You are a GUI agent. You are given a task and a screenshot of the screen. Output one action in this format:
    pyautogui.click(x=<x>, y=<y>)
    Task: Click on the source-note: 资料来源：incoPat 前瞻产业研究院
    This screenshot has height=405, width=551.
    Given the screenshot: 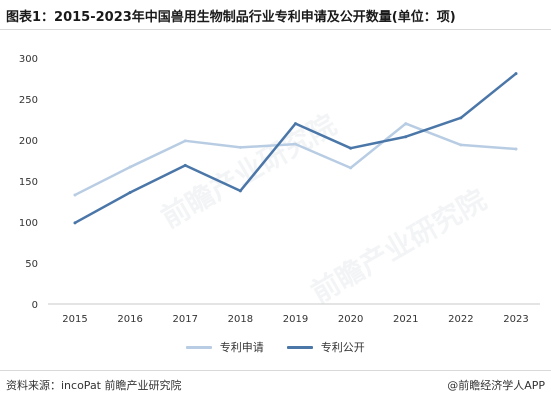 What is the action you would take?
    pyautogui.click(x=94, y=385)
    